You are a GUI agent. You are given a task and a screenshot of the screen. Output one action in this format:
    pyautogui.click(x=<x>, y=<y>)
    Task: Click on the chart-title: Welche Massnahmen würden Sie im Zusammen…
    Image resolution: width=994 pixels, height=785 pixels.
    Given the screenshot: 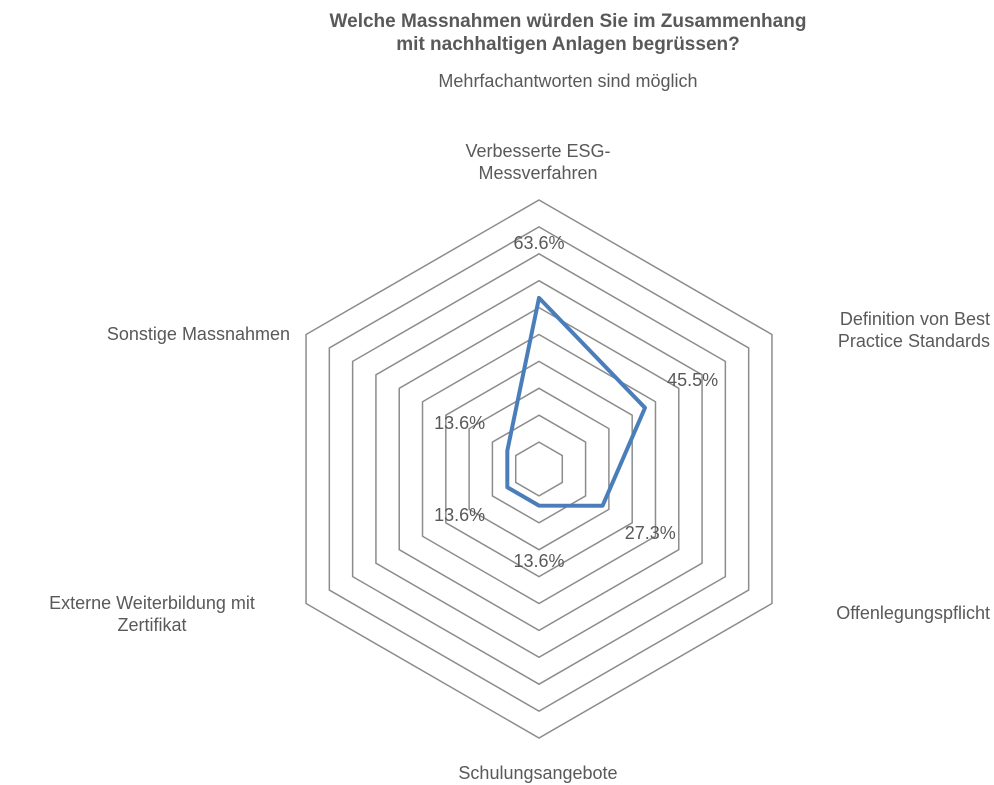 What is the action you would take?
    pyautogui.click(x=568, y=33)
    